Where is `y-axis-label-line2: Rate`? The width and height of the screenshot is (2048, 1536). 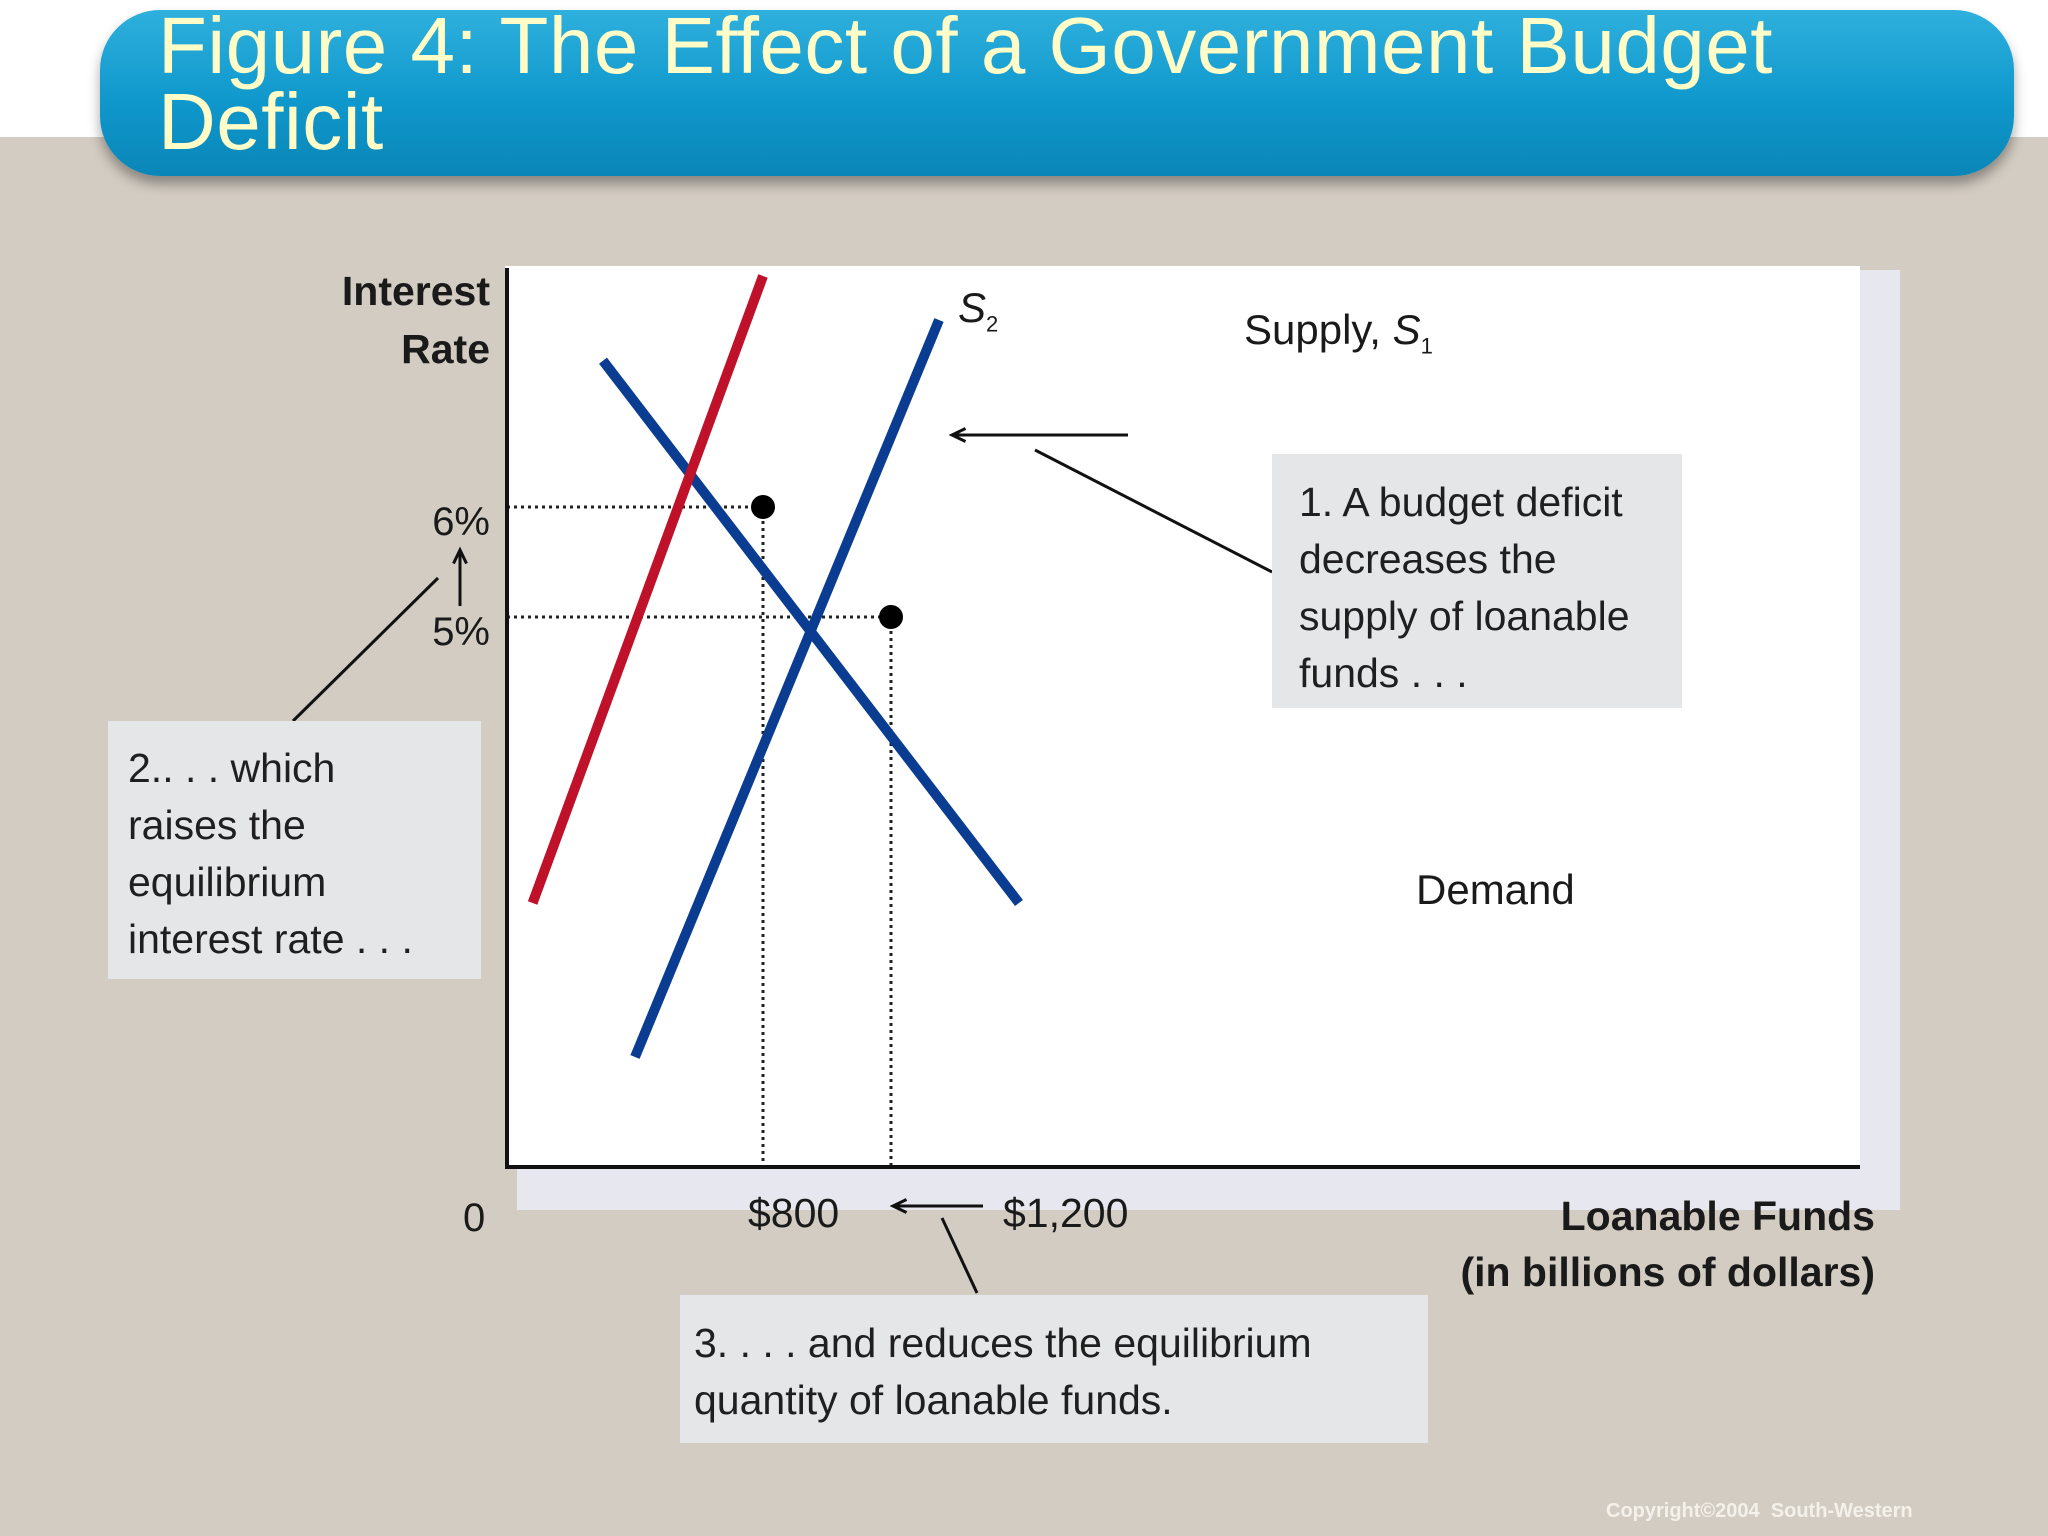 y-axis-label-line2: Rate is located at coordinates (445, 349).